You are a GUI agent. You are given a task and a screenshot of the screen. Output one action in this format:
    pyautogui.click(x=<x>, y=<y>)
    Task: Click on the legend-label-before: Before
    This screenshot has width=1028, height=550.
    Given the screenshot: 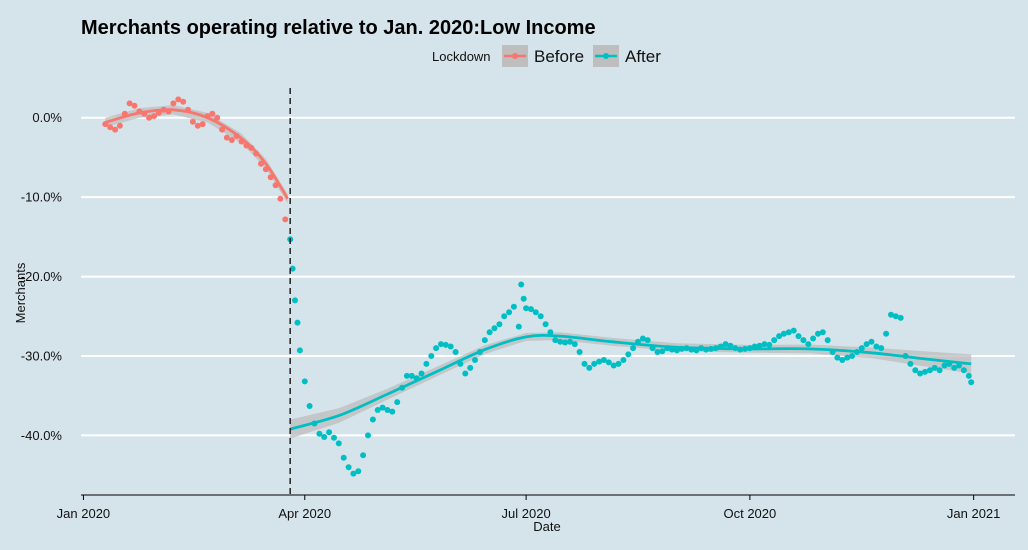 What is the action you would take?
    pyautogui.click(x=559, y=56)
    